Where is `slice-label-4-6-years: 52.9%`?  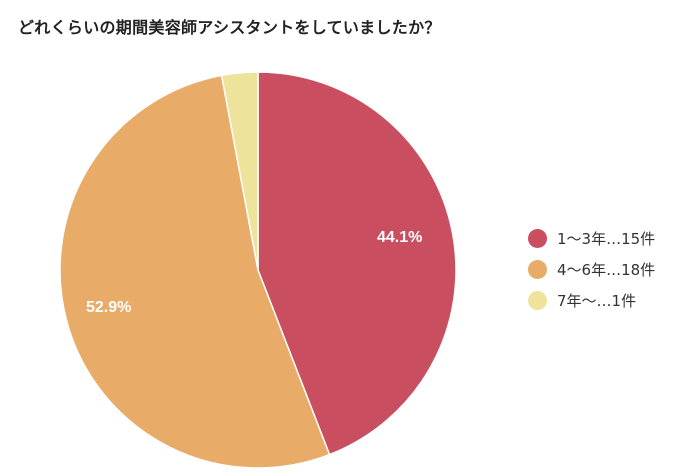
slice-label-4-6-years: 52.9% is located at coordinates (109, 307).